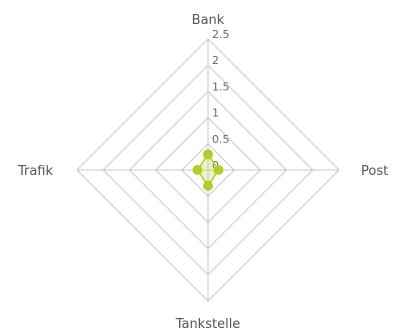 The height and width of the screenshot is (336, 395). I want to click on tick-label-5: 2.5, so click(221, 34).